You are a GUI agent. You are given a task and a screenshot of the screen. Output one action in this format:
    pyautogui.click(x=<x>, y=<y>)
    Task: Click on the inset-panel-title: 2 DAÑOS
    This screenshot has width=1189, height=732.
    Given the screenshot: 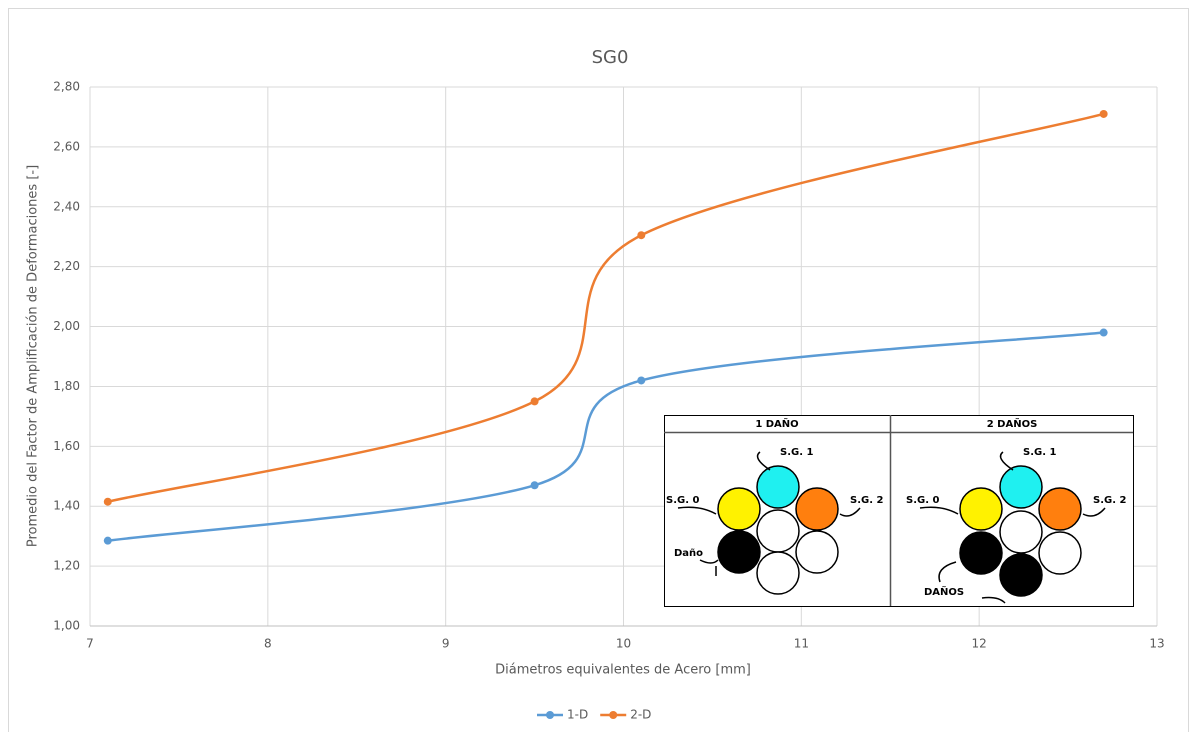 What is the action you would take?
    pyautogui.click(x=1012, y=423)
    